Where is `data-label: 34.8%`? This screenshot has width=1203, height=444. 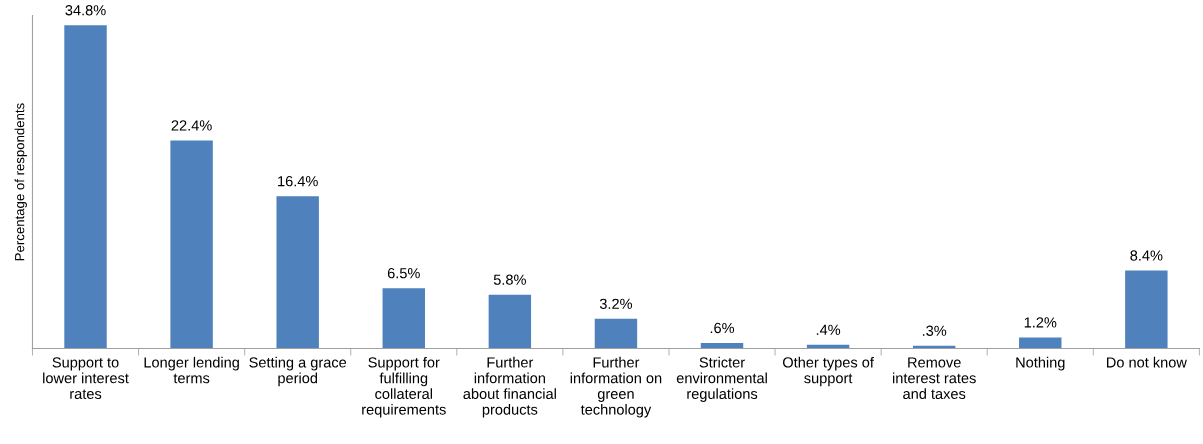
data-label: 34.8% is located at coordinates (85, 10).